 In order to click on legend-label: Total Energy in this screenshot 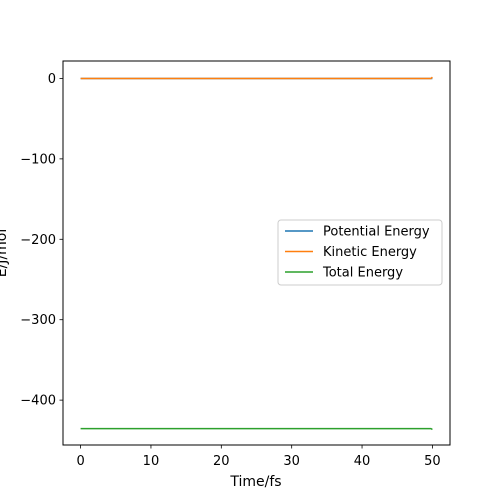, I will do `click(362, 273)`.